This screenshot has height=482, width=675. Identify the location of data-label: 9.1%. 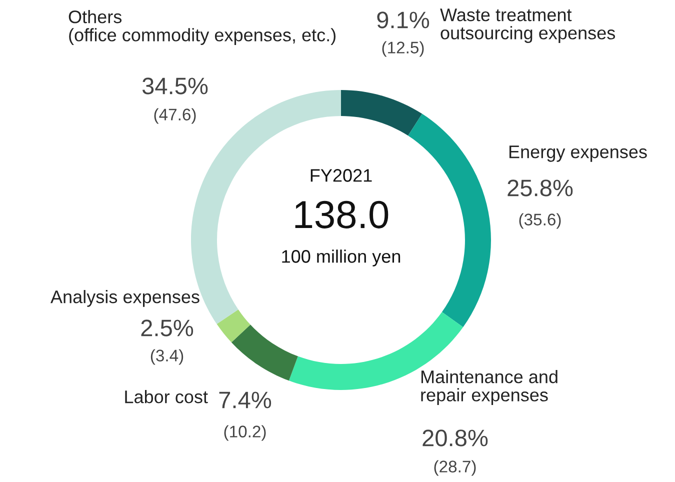
(403, 20).